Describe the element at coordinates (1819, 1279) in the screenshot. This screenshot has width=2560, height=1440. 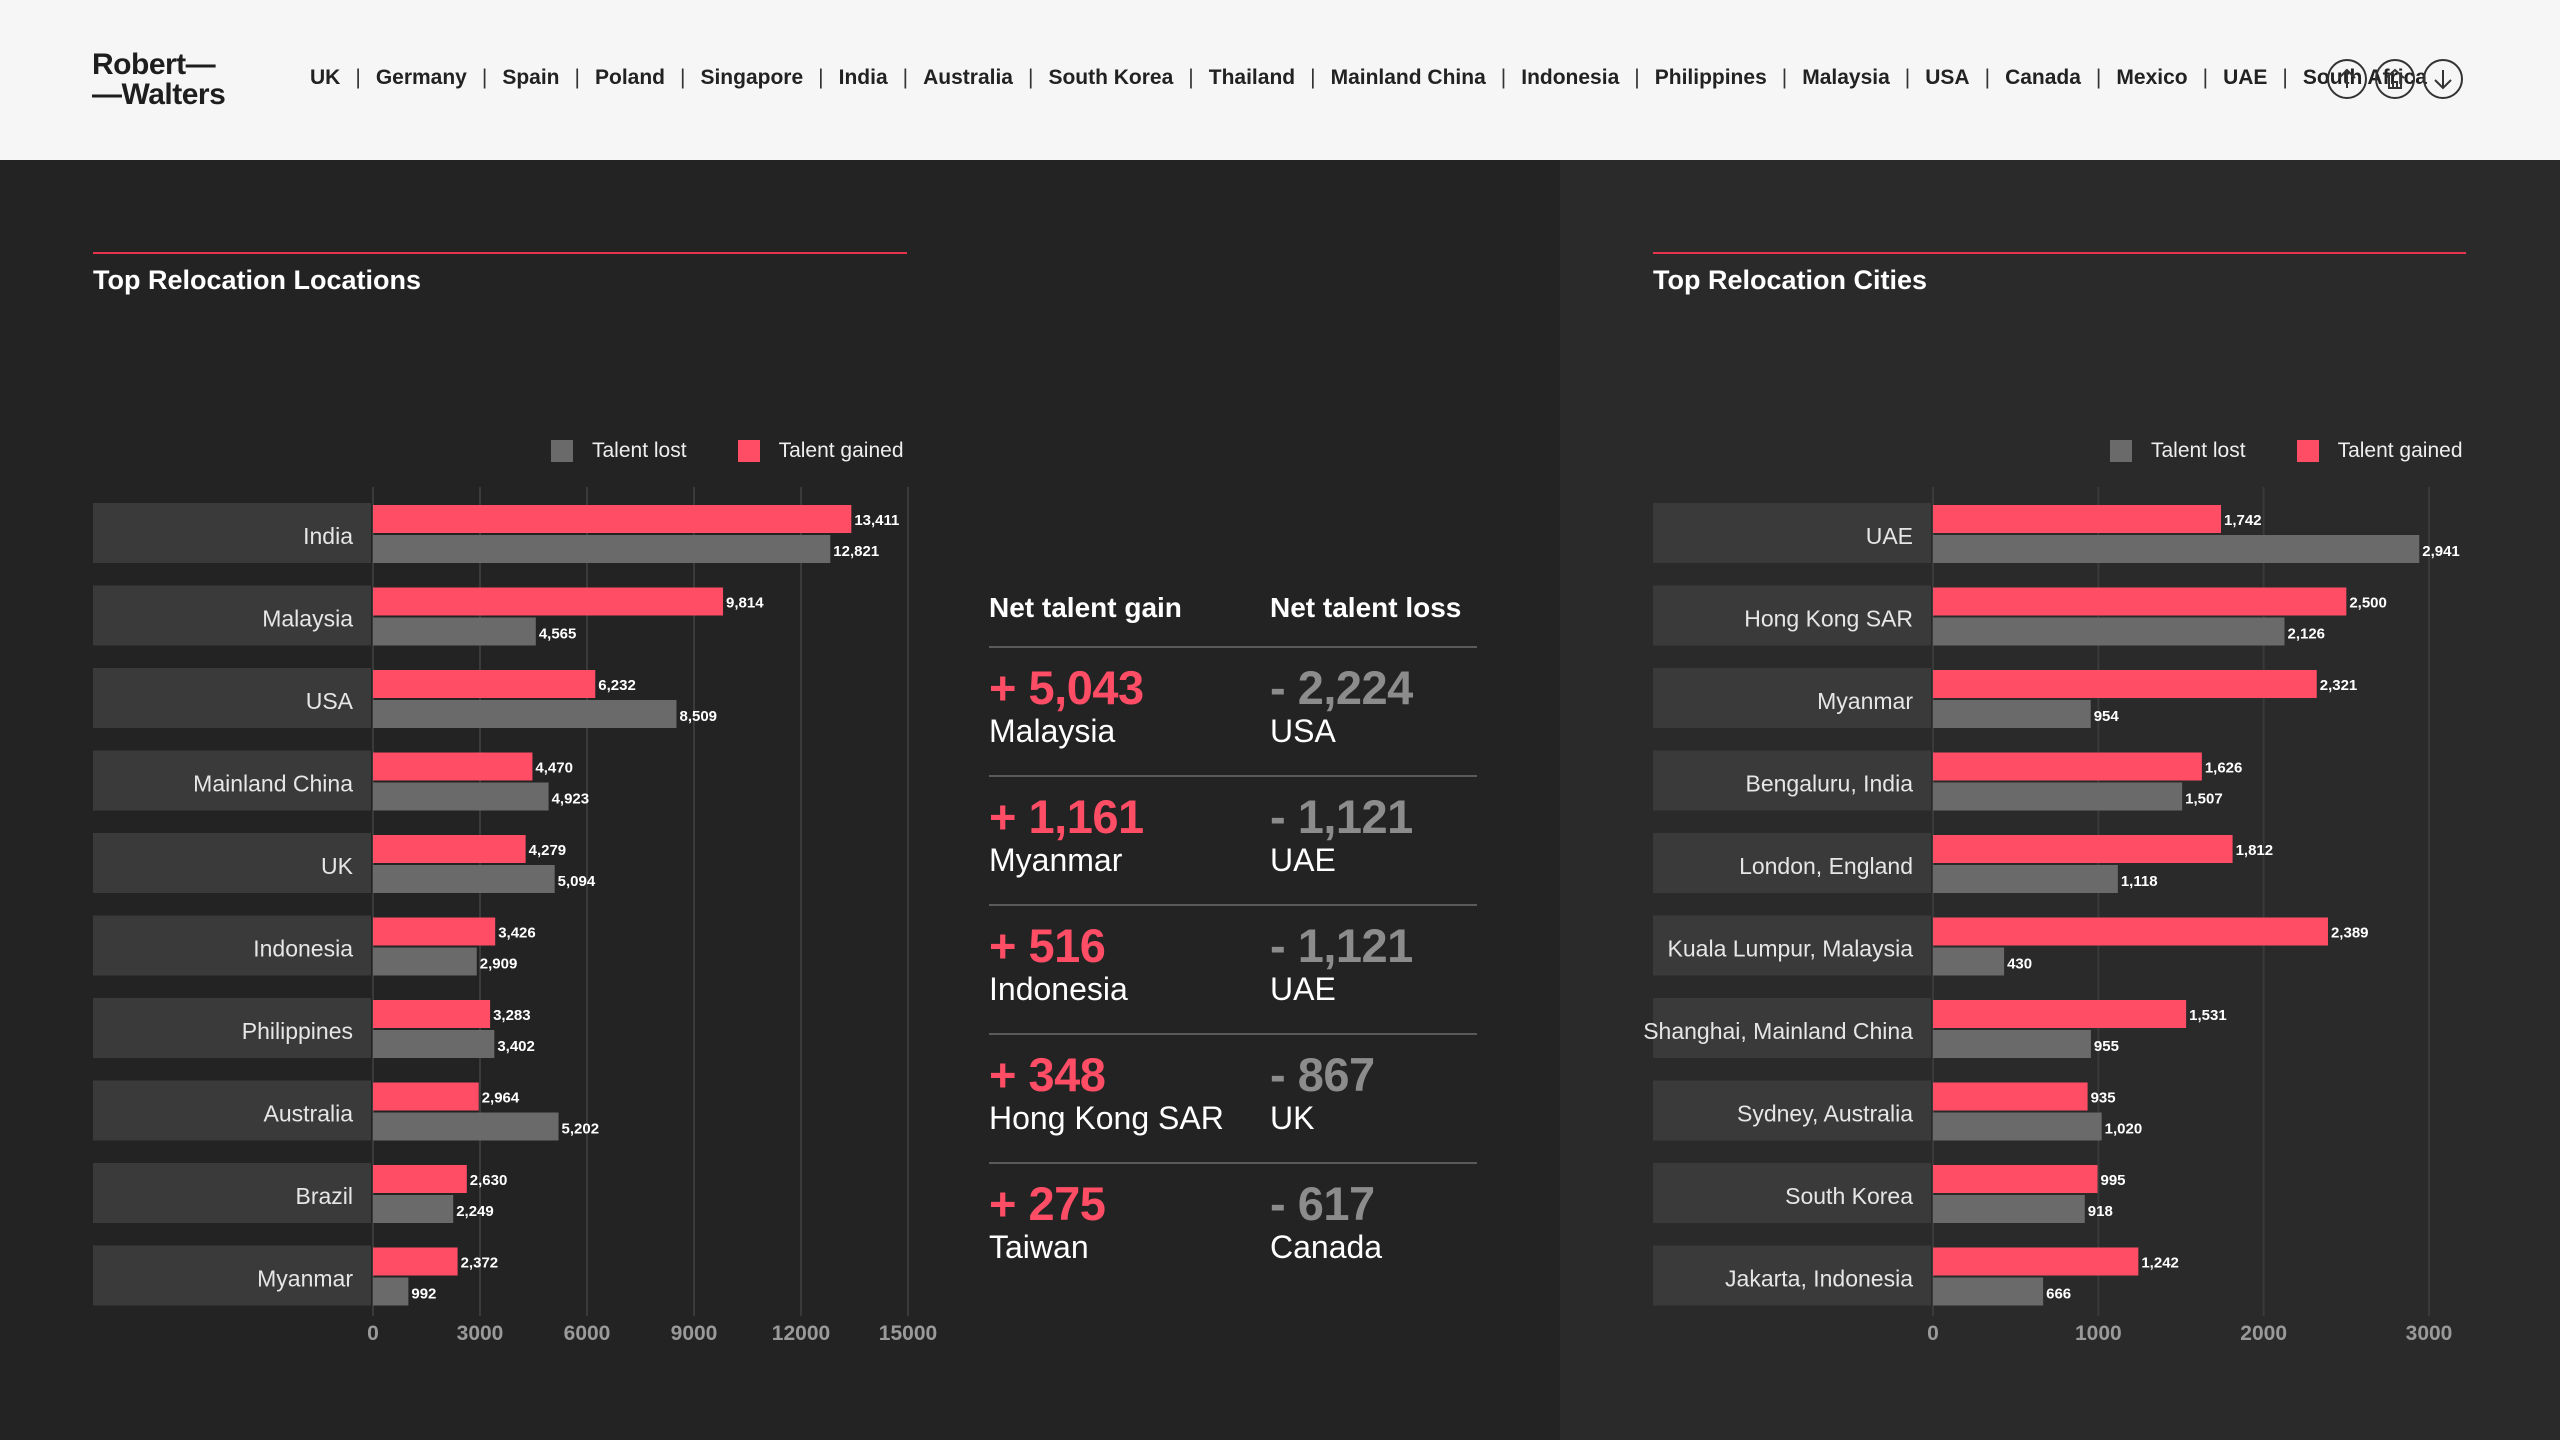
I see `category-label: Jakarta, Indonesia` at that location.